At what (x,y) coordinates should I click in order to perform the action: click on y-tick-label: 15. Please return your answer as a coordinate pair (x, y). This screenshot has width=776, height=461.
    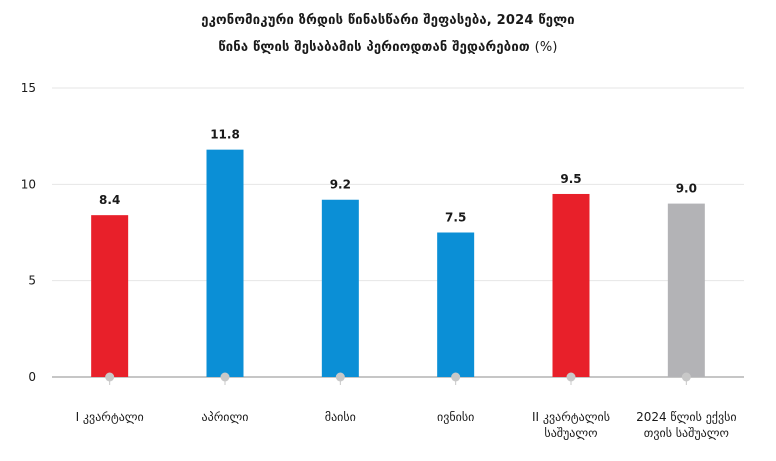
    Looking at the image, I should click on (28, 88).